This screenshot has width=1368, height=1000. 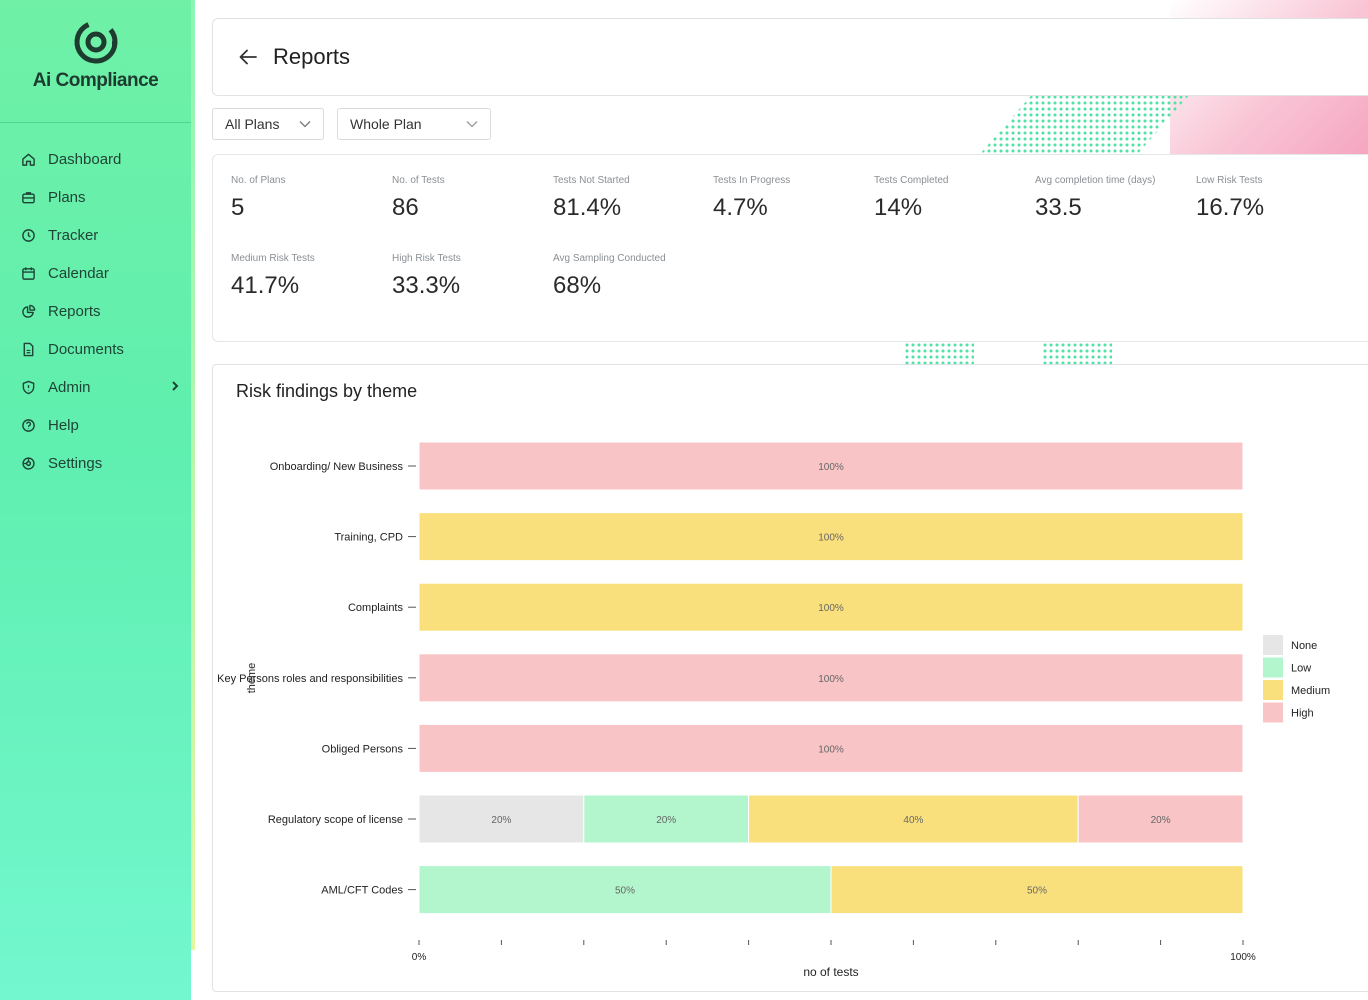 I want to click on sidebar-item-admin: Admin, so click(x=100, y=387).